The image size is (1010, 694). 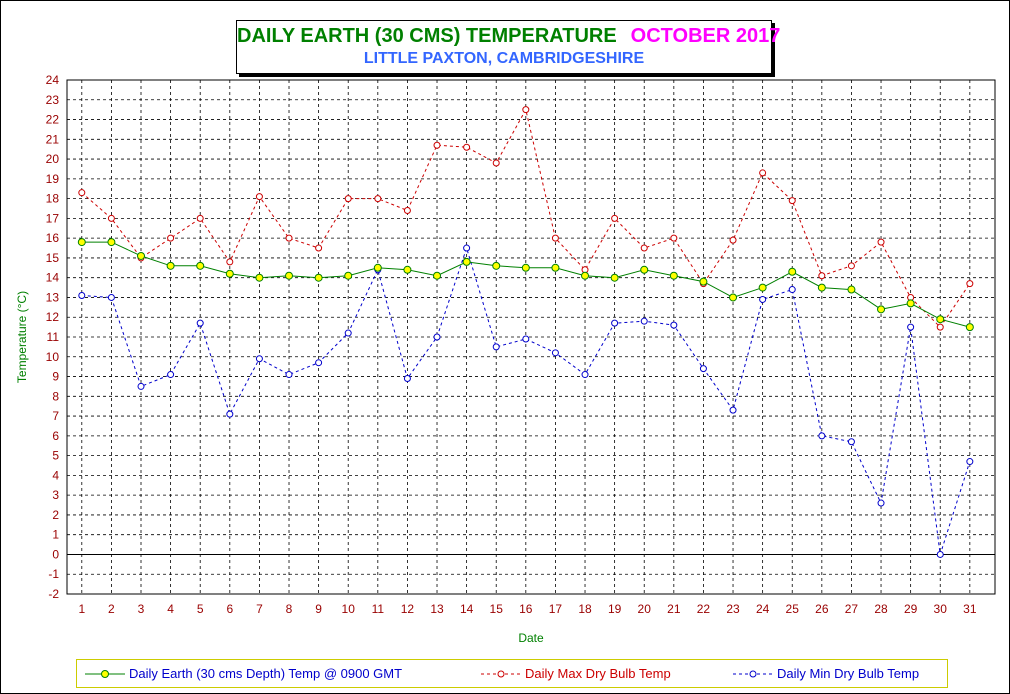 What do you see at coordinates (427, 36) in the screenshot?
I see `title-main: DAILY EARTH (30 CMS) TEMPERATURE` at bounding box center [427, 36].